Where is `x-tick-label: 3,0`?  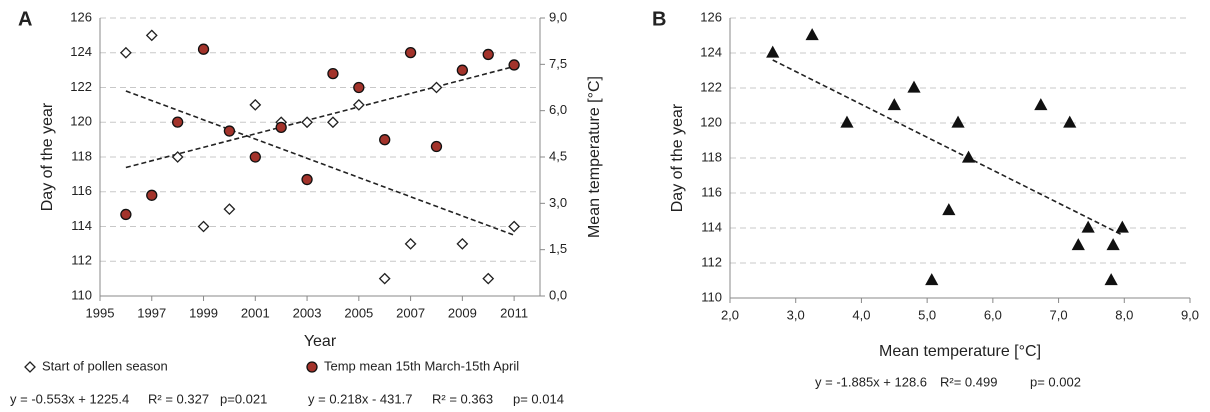 x-tick-label: 3,0 is located at coordinates (796, 314).